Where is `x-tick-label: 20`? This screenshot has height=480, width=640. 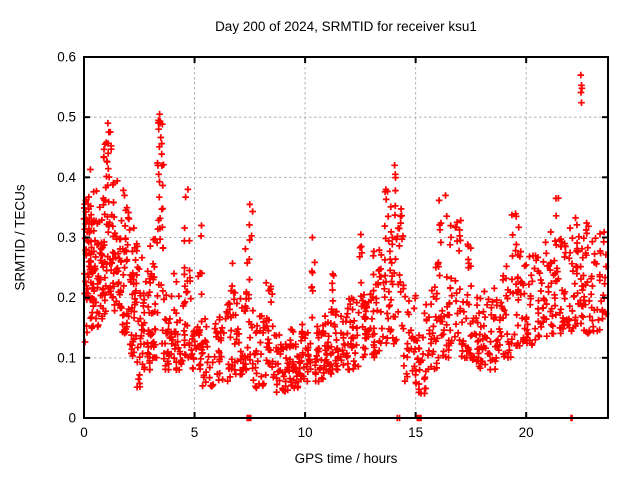 x-tick-label: 20 is located at coordinates (526, 432).